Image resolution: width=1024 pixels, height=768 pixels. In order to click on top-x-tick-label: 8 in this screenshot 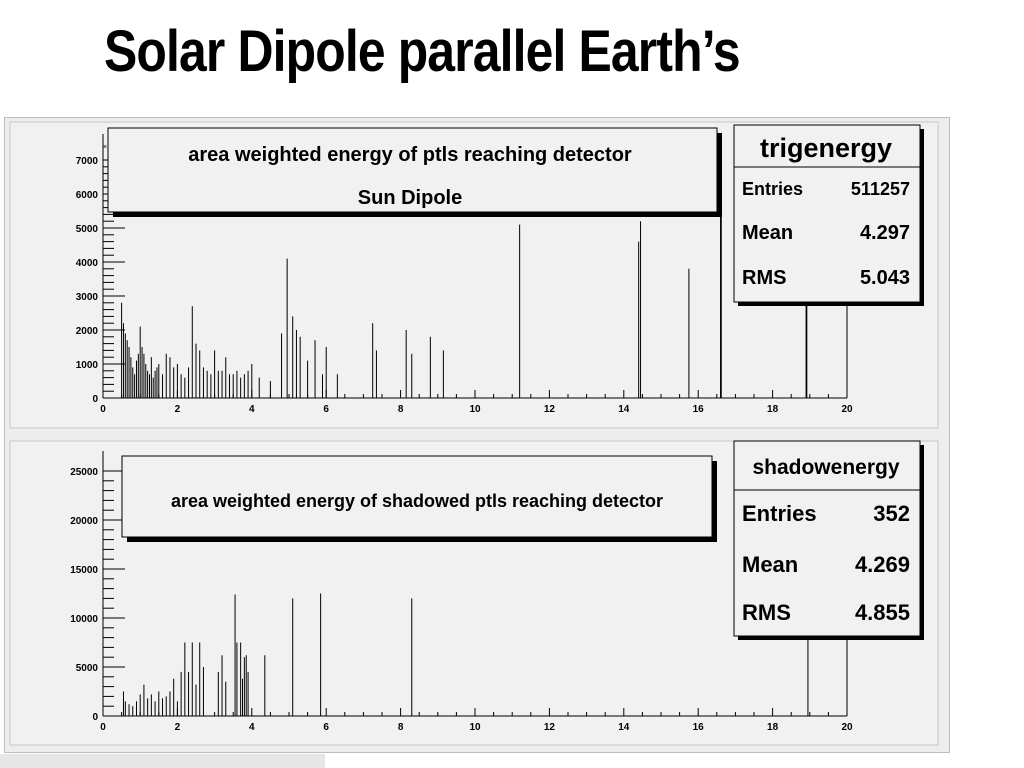, I will do `click(401, 409)`.